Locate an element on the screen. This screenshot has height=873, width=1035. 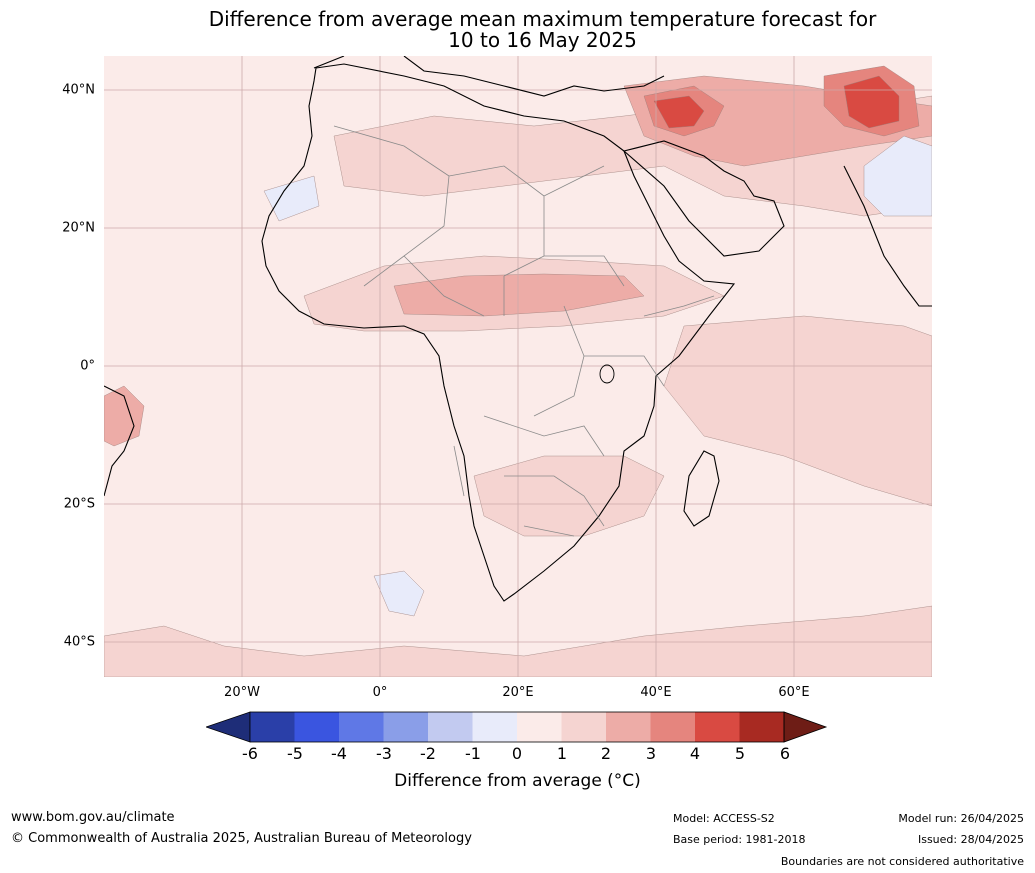
colorbar-tick: 0 is located at coordinates (517, 753).